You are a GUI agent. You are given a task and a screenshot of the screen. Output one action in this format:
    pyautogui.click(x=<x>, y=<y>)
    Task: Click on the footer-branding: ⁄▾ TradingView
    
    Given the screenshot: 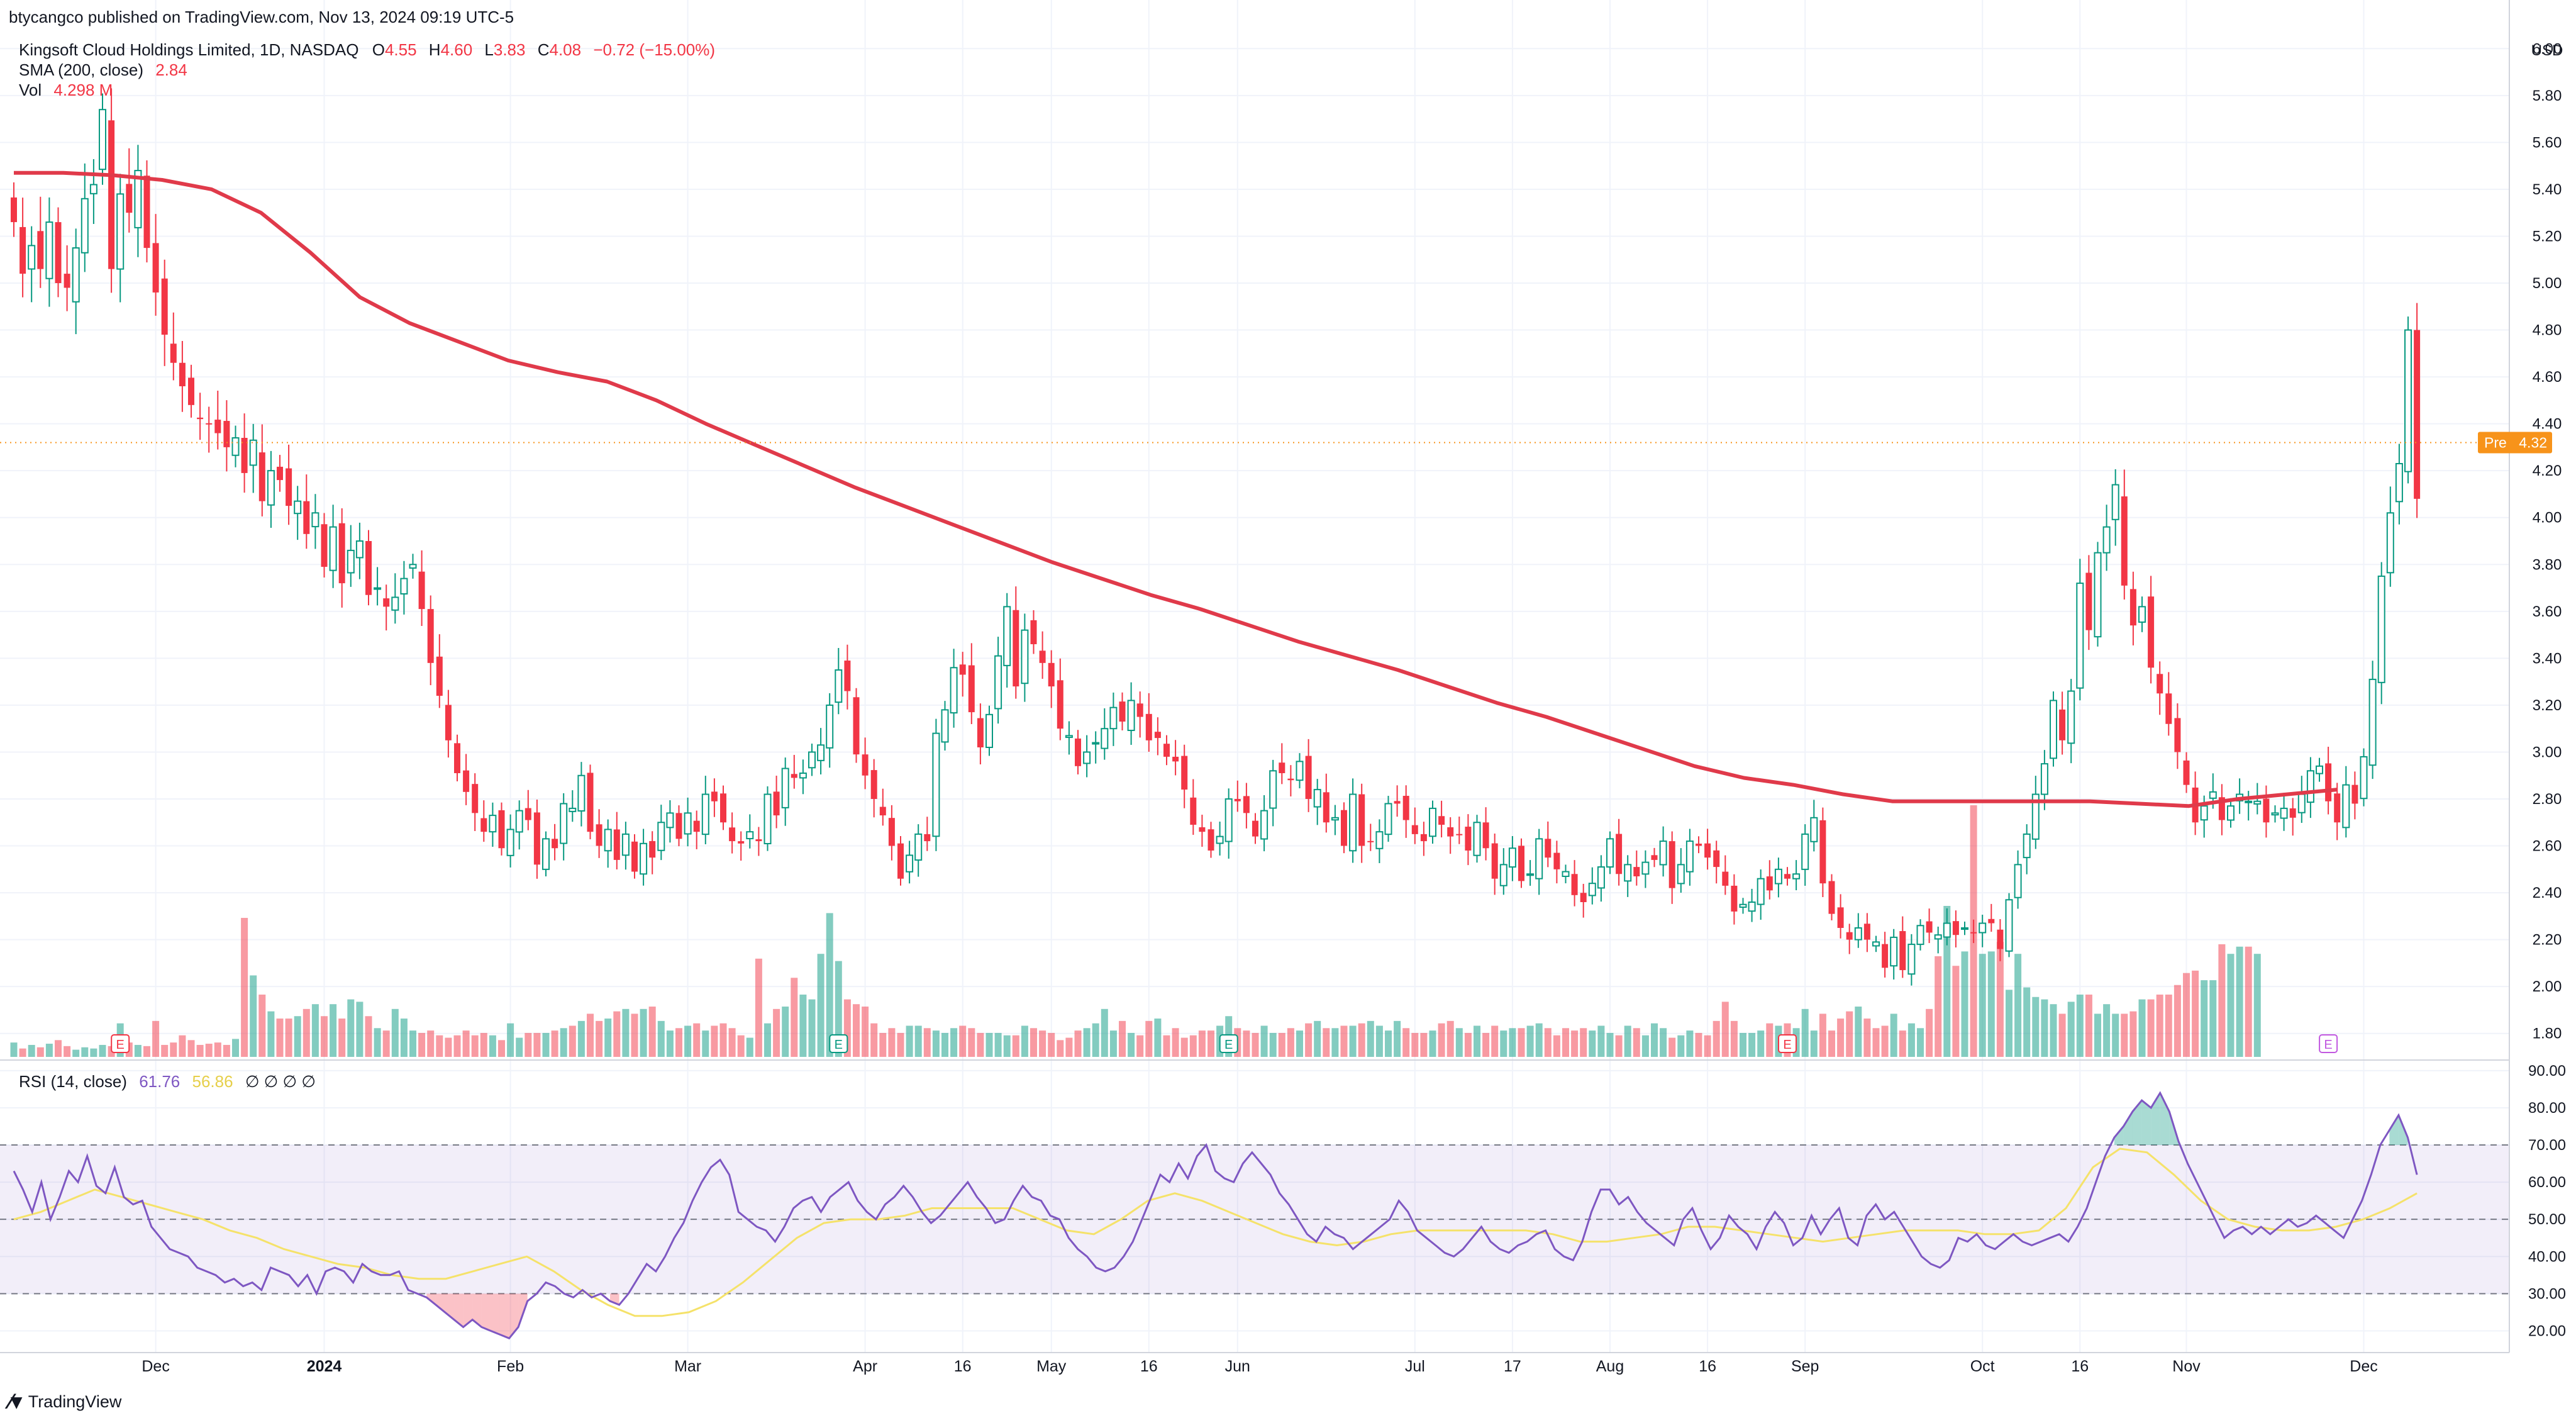 What is the action you would take?
    pyautogui.click(x=65, y=1402)
    